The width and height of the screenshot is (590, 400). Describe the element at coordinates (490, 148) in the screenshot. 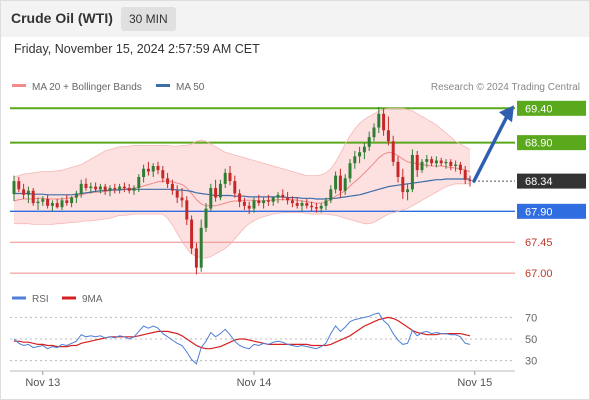

I see `projection-arrow-shaft` at that location.